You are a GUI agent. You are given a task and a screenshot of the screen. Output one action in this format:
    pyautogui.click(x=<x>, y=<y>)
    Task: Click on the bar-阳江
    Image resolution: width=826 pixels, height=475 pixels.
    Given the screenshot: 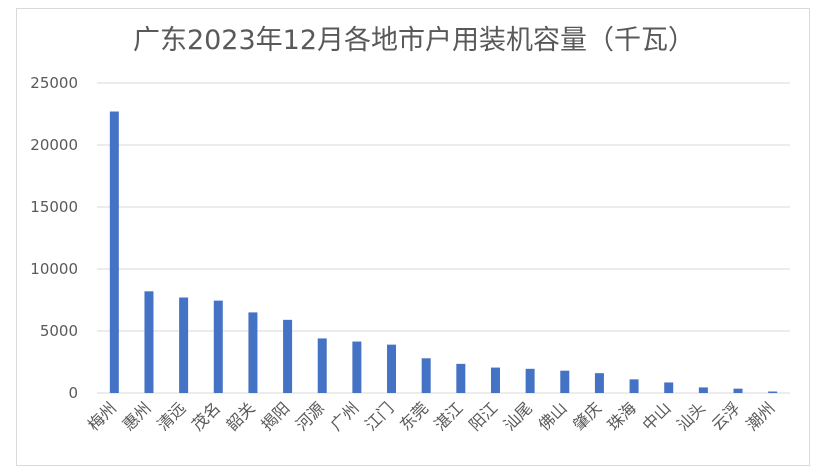 What is the action you would take?
    pyautogui.click(x=495, y=380)
    